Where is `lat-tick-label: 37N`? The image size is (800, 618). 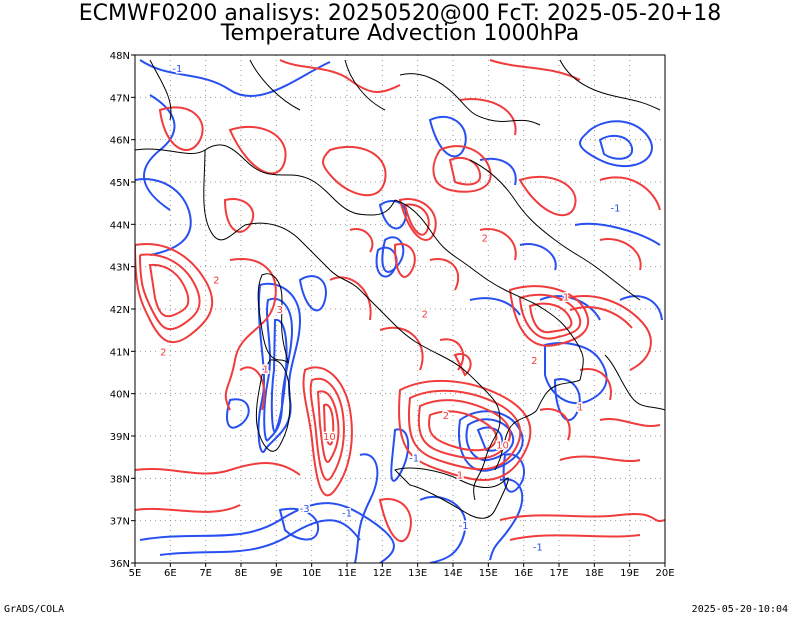
lat-tick-label: 37N is located at coordinates (120, 522).